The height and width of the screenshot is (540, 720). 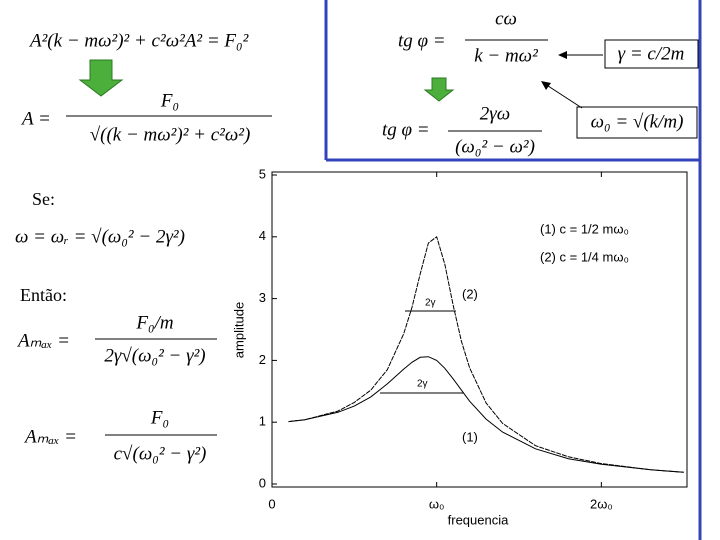 I want to click on equation-den: c√(ω₀² − γ²), so click(x=160, y=453).